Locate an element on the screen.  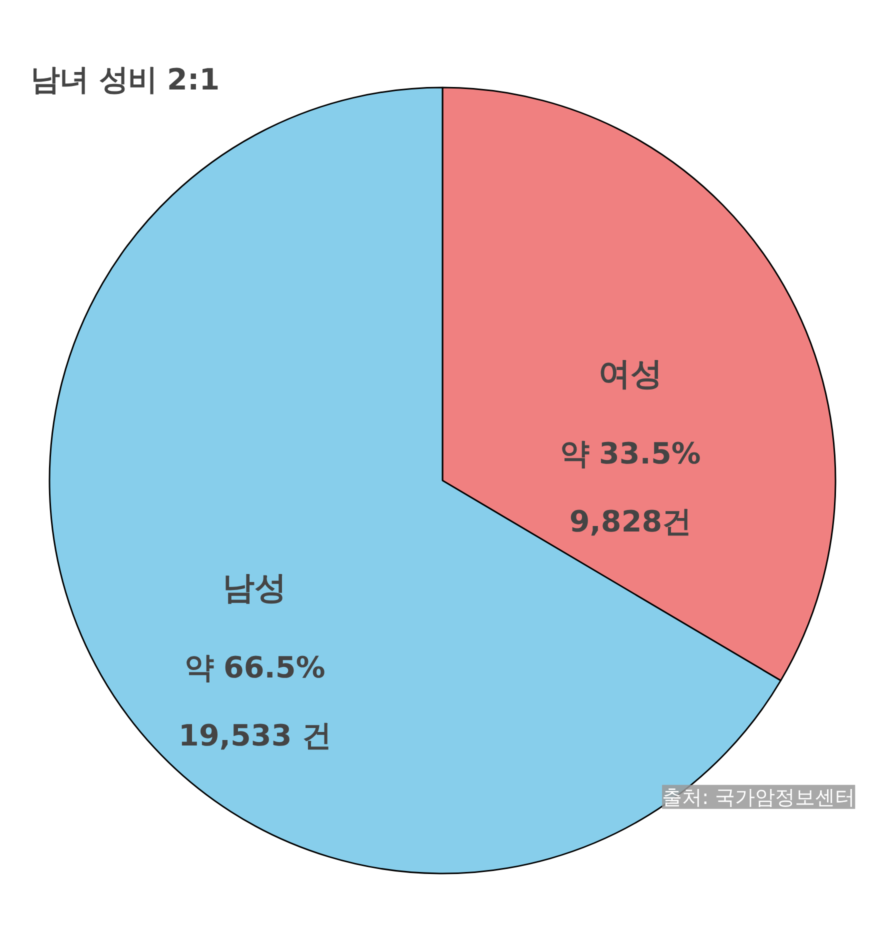
slice-label: 여성 is located at coordinates (630, 373).